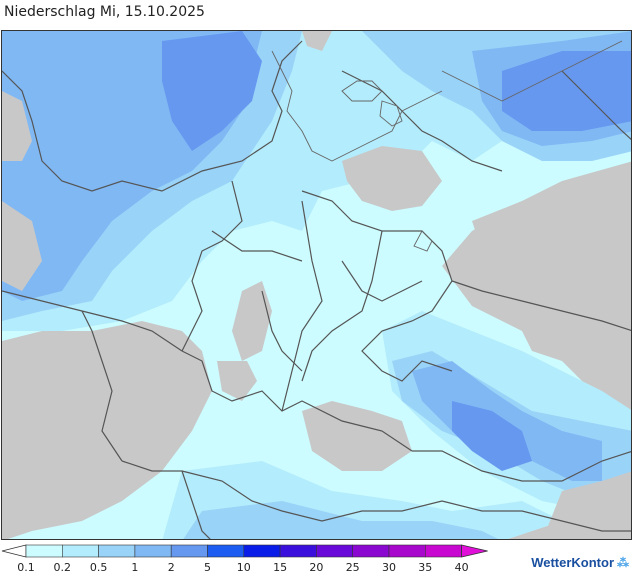 The width and height of the screenshot is (633, 580). I want to click on legend-tick-label: 0.1, so click(26, 567).